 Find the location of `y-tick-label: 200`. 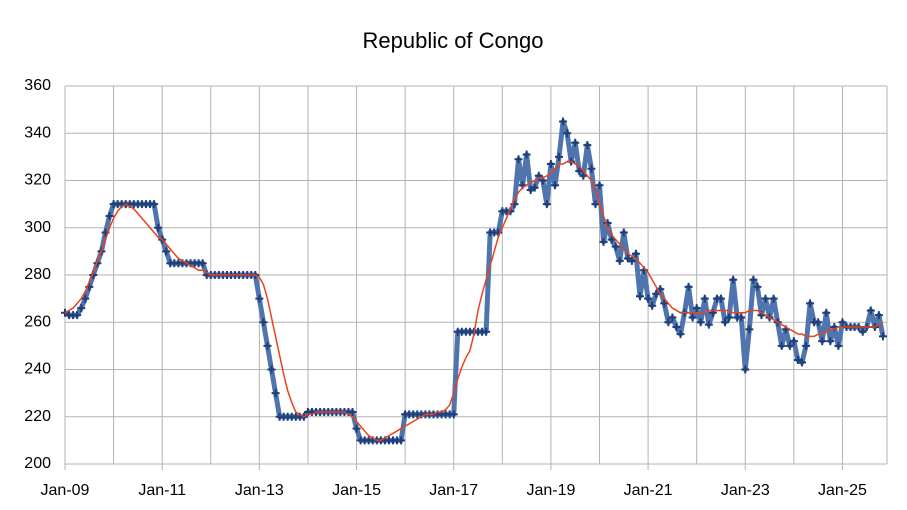

y-tick-label: 200 is located at coordinates (37, 463).